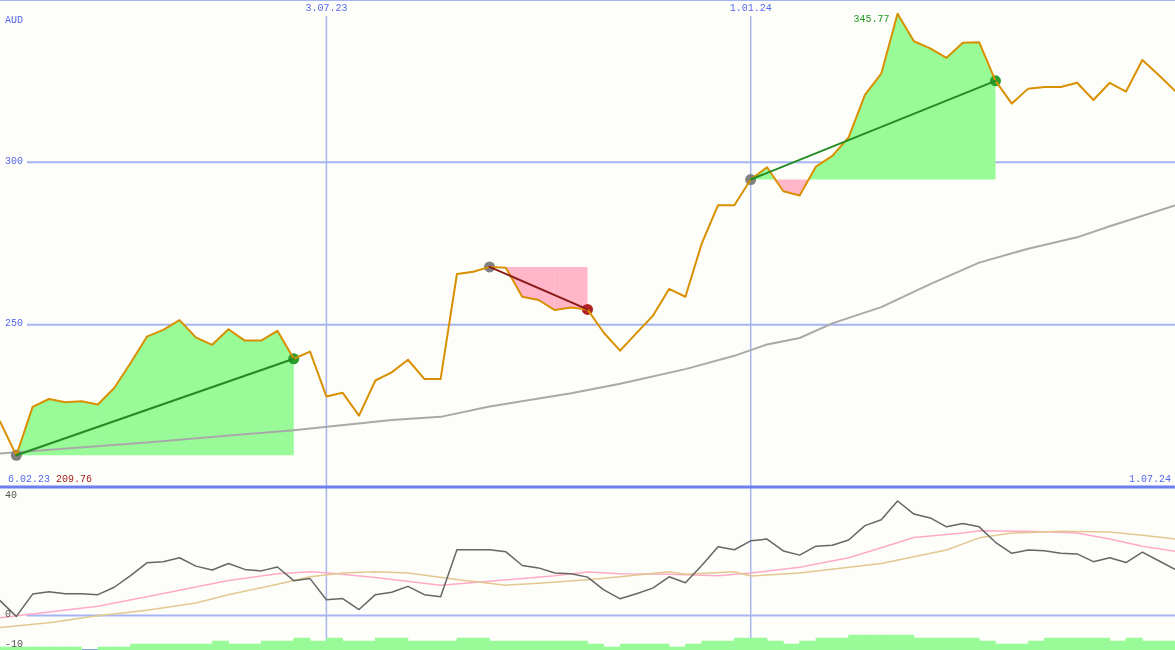 This screenshot has width=1175, height=650. Describe the element at coordinates (14, 324) in the screenshot. I see `y-tick-label: 250` at that location.